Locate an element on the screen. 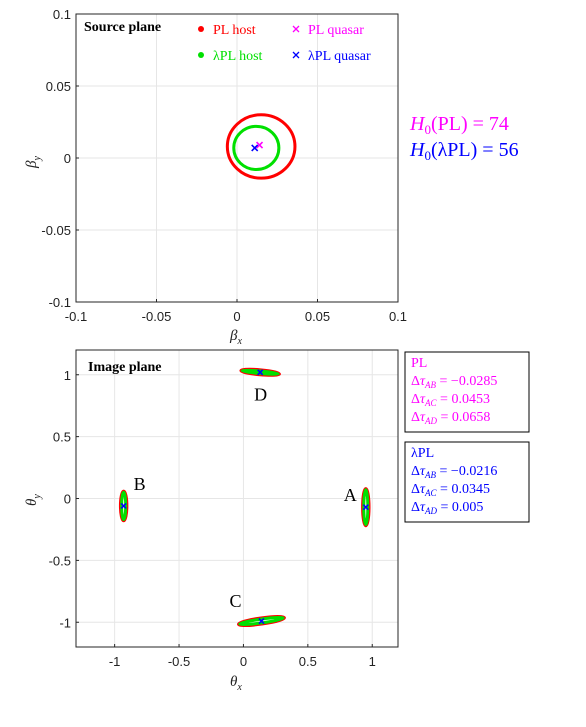 This screenshot has height=727, width=586. delay-subscript: AC is located at coordinates (430, 493).